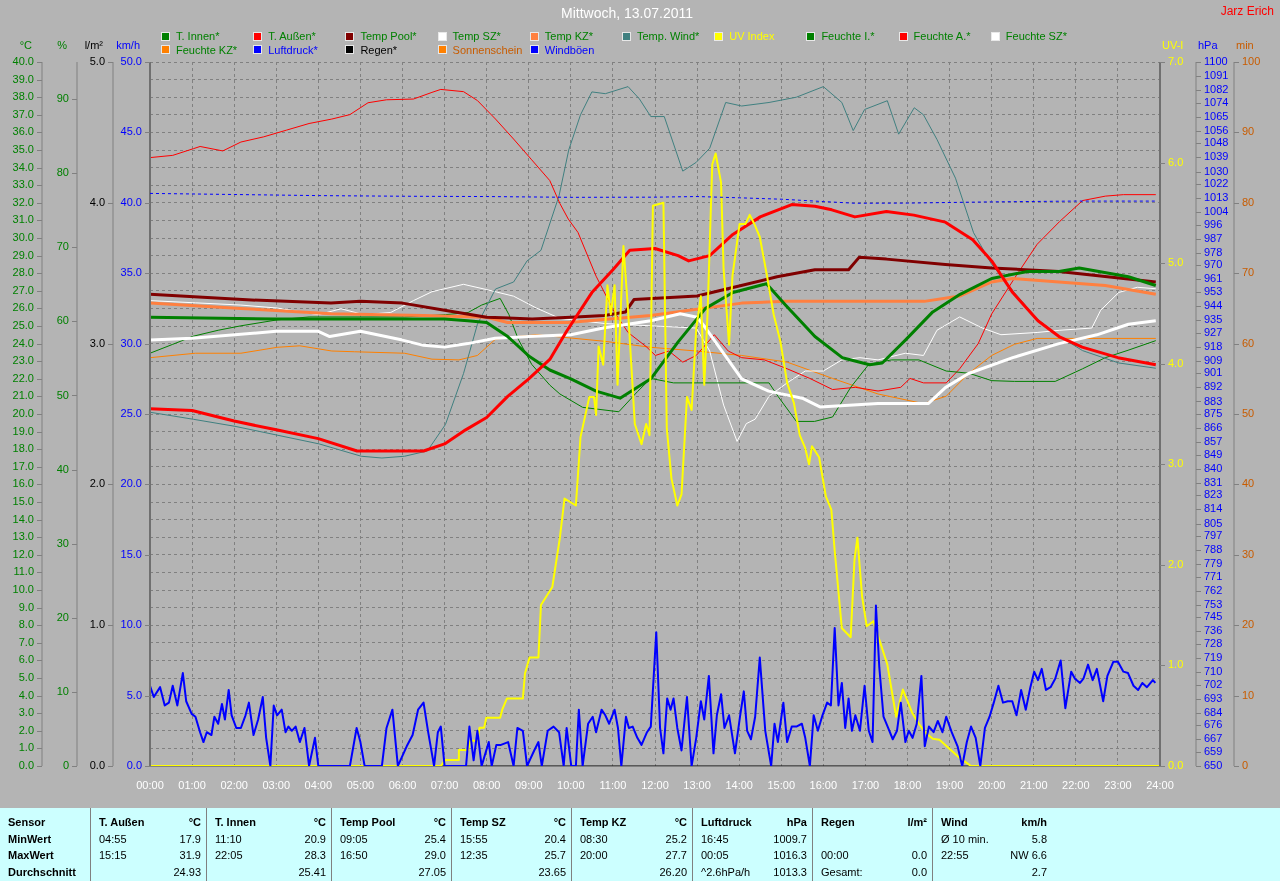  I want to click on y-tick-label: 50.0, so click(131, 61).